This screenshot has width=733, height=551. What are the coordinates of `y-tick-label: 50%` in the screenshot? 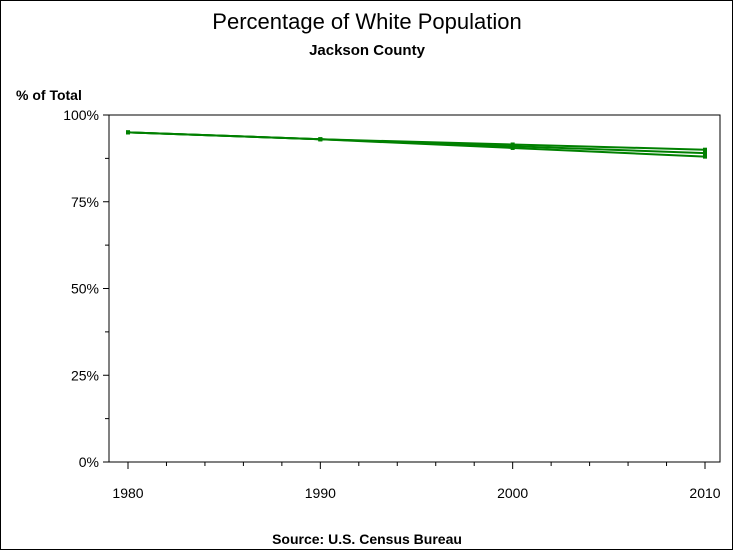 It's located at (85, 289).